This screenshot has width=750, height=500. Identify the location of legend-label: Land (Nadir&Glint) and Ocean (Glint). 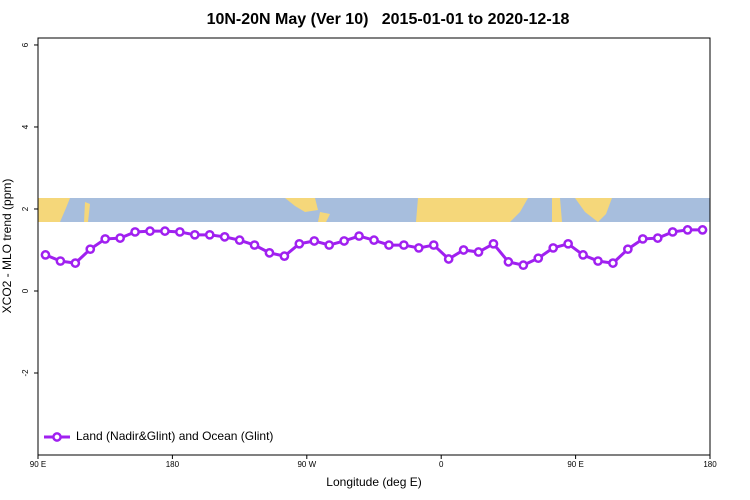
(174, 436).